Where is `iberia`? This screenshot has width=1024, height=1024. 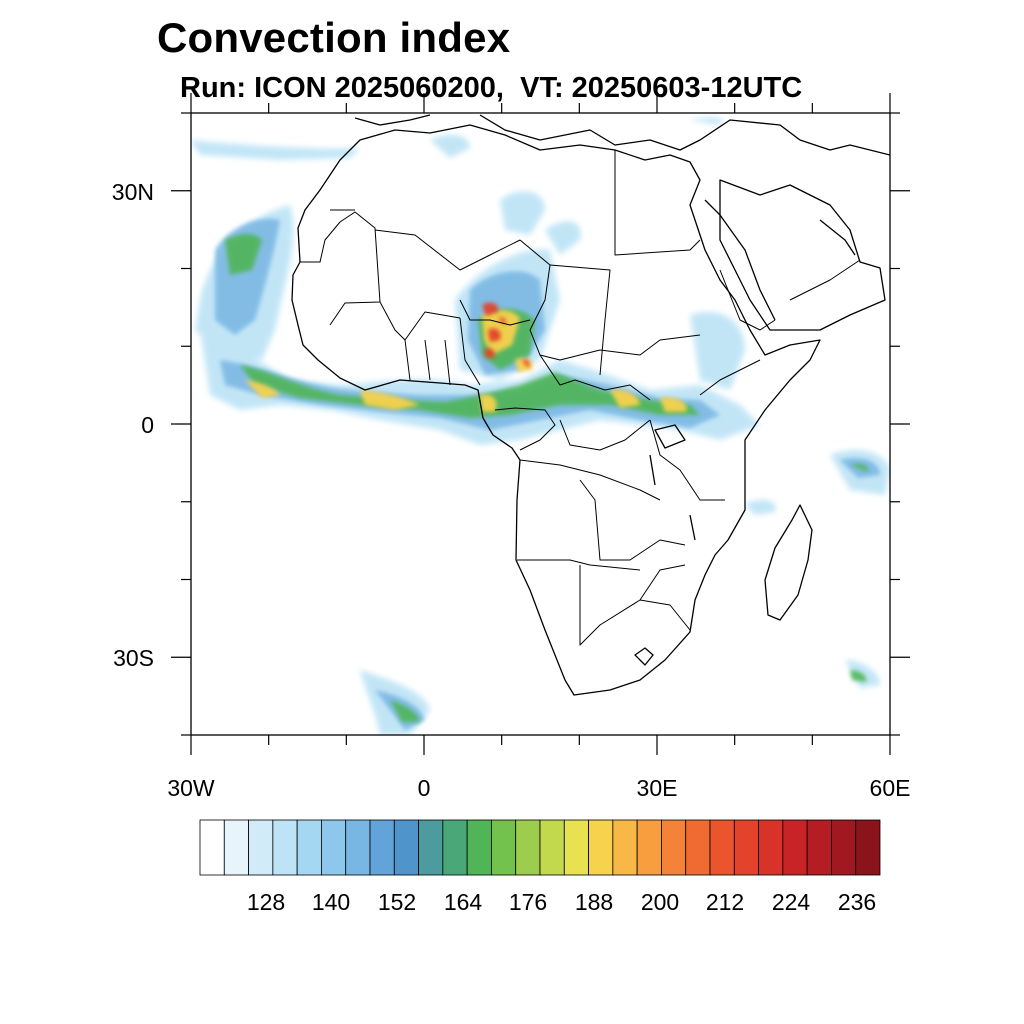
iberia is located at coordinates (392, 120).